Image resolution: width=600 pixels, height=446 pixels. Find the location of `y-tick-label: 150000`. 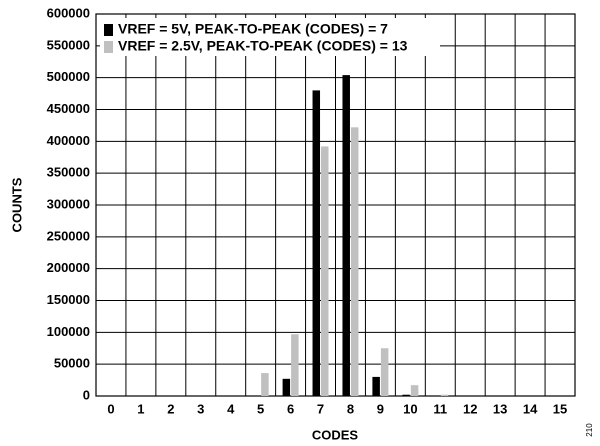

y-tick-label: 150000 is located at coordinates (68, 299).